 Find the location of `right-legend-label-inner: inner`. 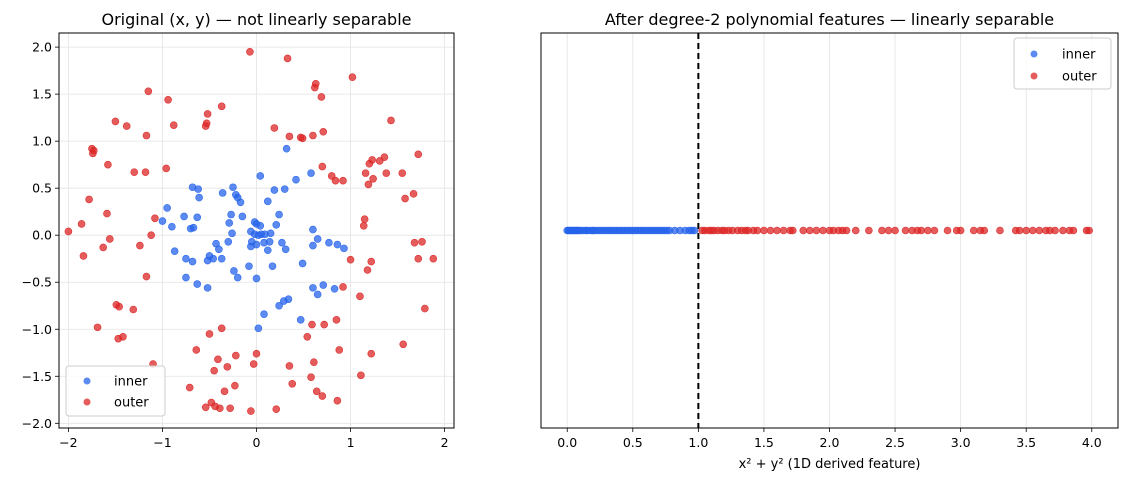

right-legend-label-inner: inner is located at coordinates (1079, 55).